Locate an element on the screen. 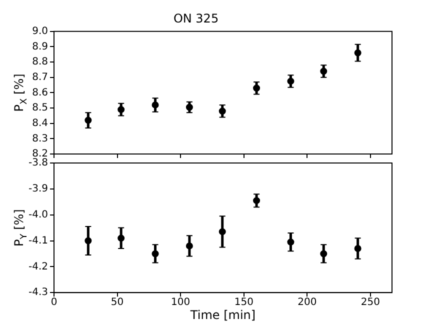  x-tick-label: 200 is located at coordinates (307, 302).